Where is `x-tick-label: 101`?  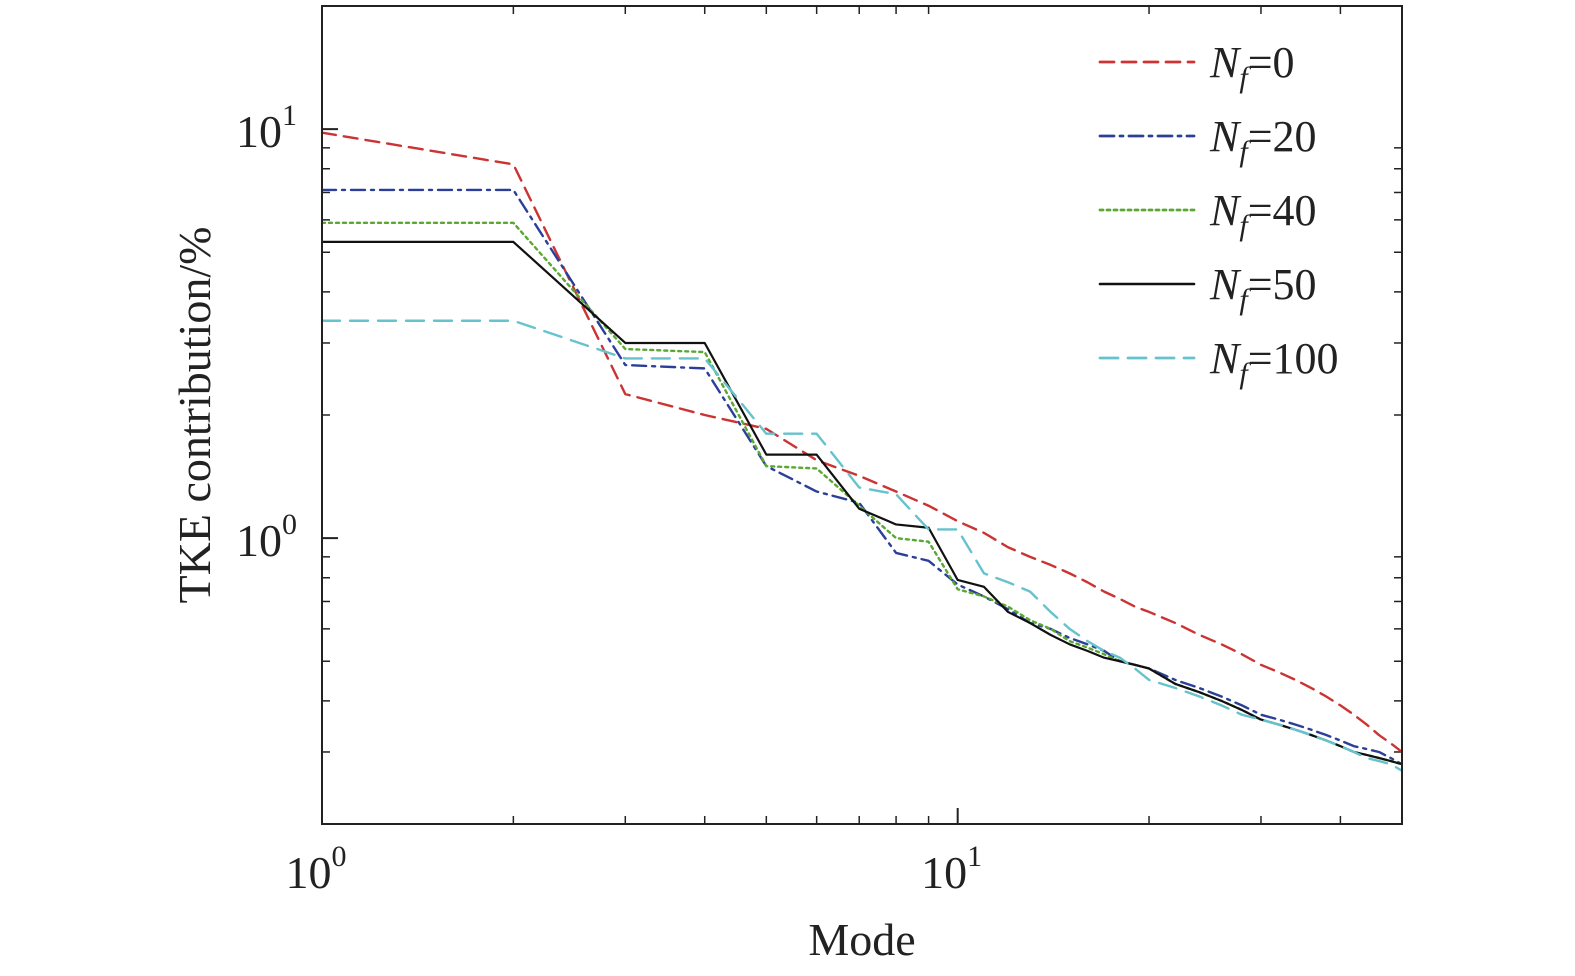 x-tick-label: 101 is located at coordinates (951, 869).